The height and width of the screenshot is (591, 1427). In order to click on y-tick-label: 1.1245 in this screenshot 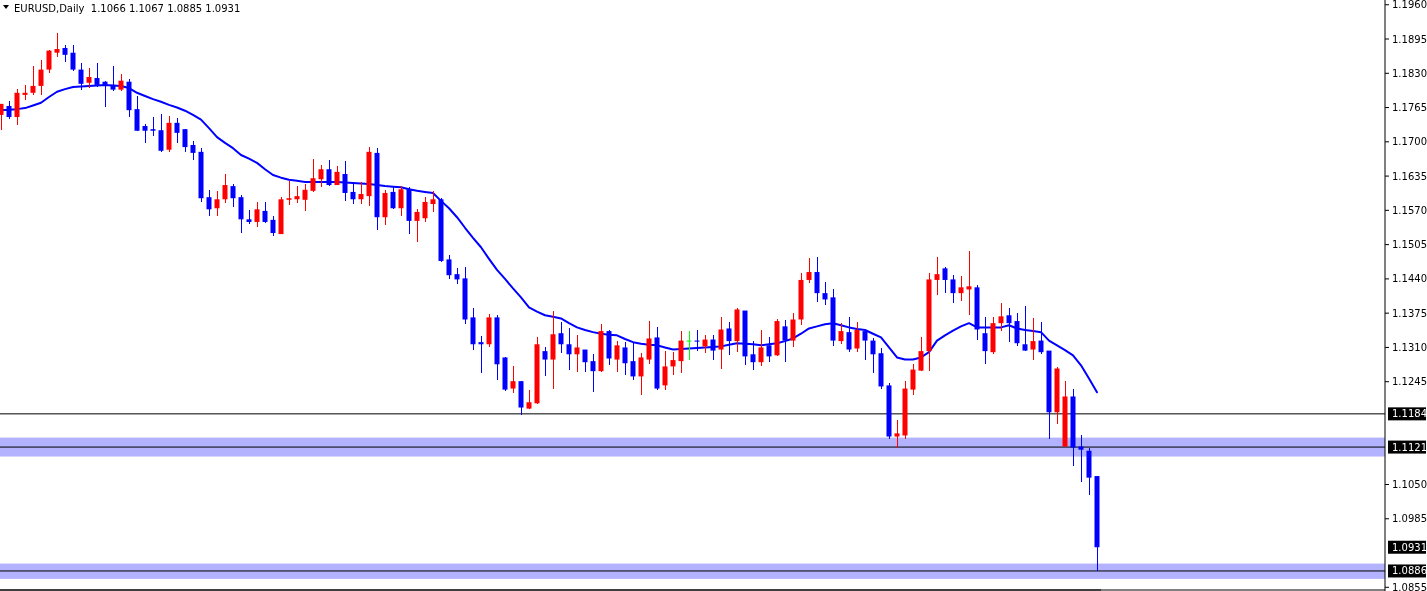, I will do `click(1409, 382)`.